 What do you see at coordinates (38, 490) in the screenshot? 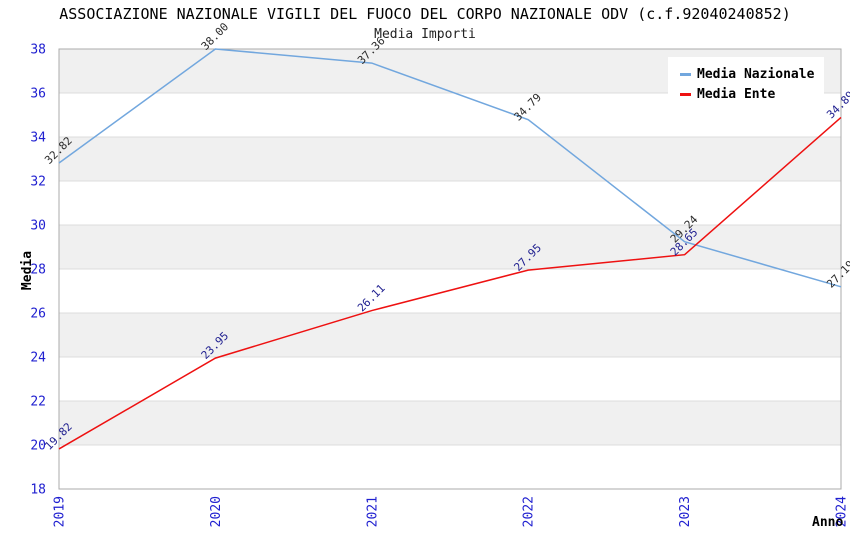
I see `y-tick-label: 18` at bounding box center [38, 490].